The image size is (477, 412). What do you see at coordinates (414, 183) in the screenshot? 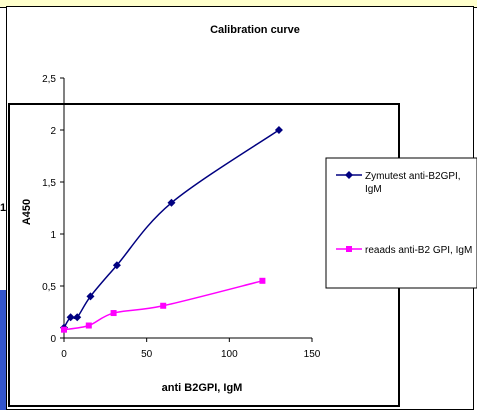
I see `legend-label-zymutest: Zymutest anti-B2GPI, IgM` at bounding box center [414, 183].